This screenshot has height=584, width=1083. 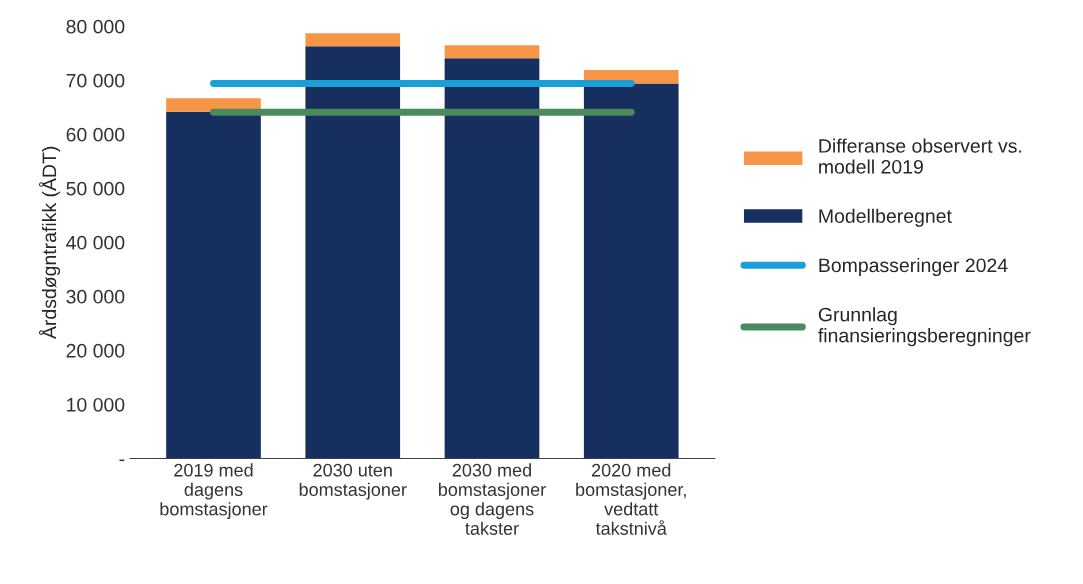 I want to click on y-tick-label: -, so click(x=122, y=460).